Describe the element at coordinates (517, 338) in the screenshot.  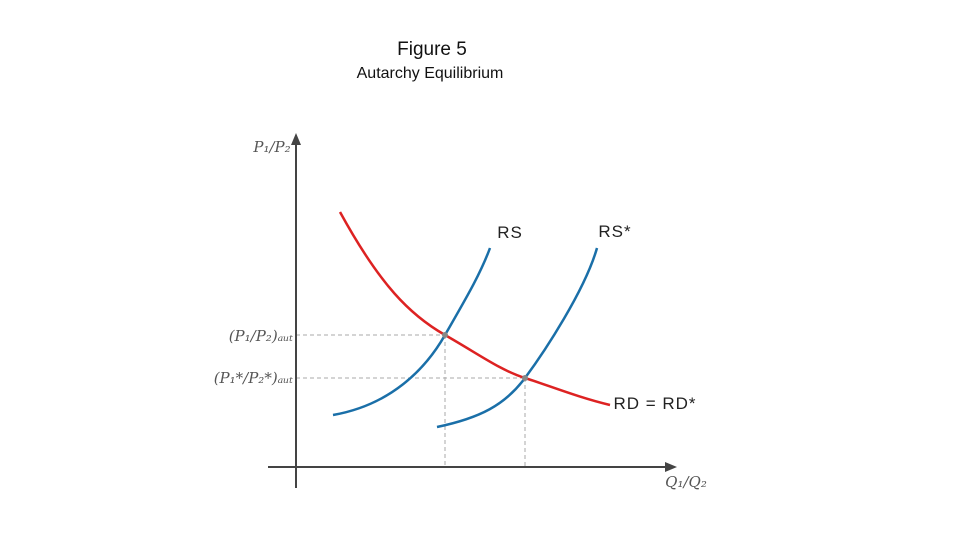
I see `rs-star-curve` at that location.